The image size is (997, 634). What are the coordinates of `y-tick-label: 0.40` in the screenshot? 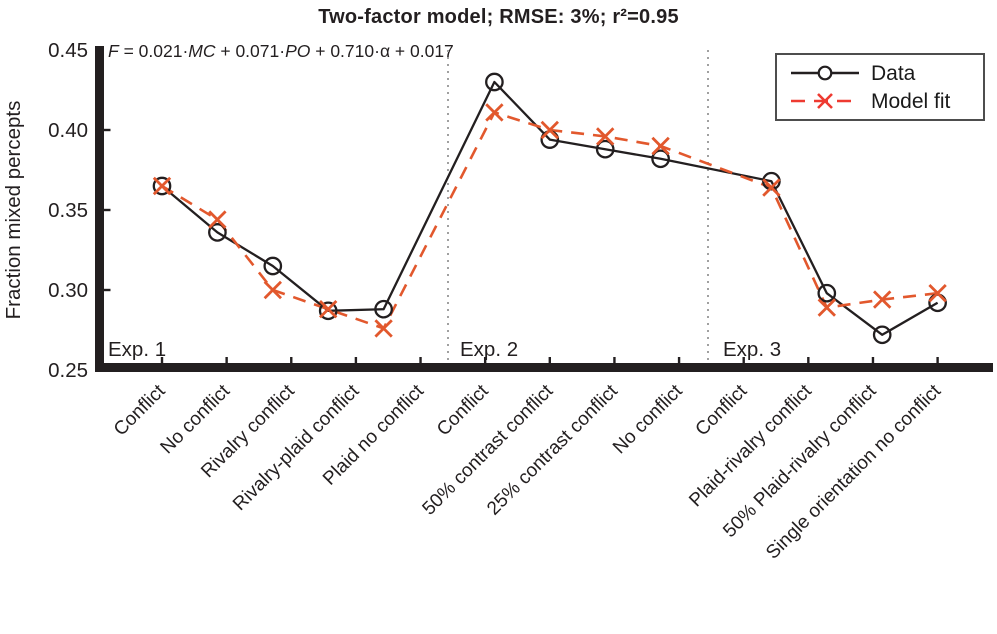 It's located at (68, 130).